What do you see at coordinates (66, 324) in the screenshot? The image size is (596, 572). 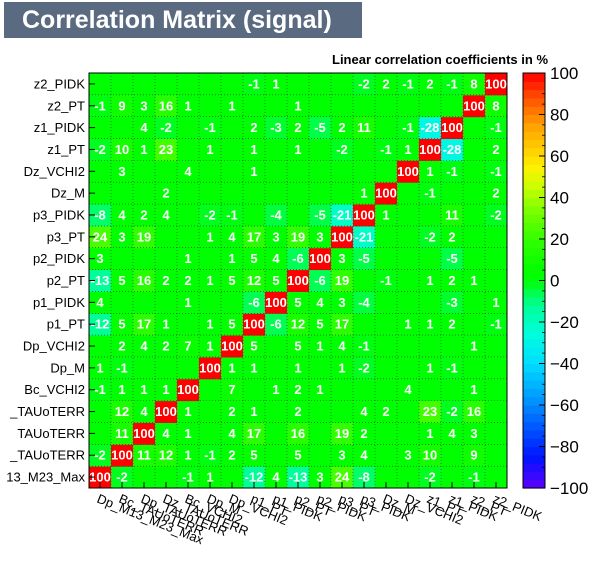 I see `y-tick-label: p1_PT` at bounding box center [66, 324].